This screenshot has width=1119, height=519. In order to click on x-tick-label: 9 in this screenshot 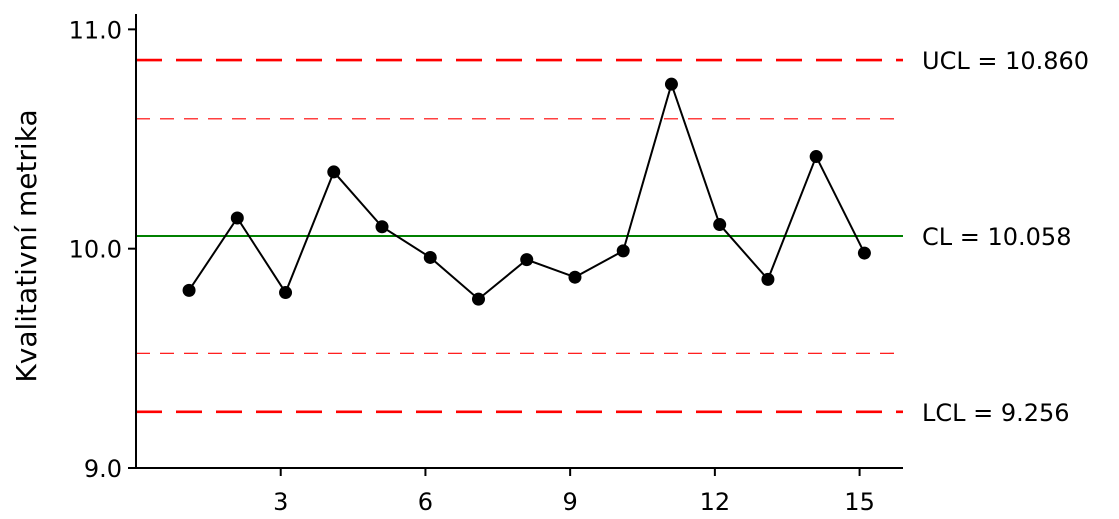, I will do `click(570, 502)`.